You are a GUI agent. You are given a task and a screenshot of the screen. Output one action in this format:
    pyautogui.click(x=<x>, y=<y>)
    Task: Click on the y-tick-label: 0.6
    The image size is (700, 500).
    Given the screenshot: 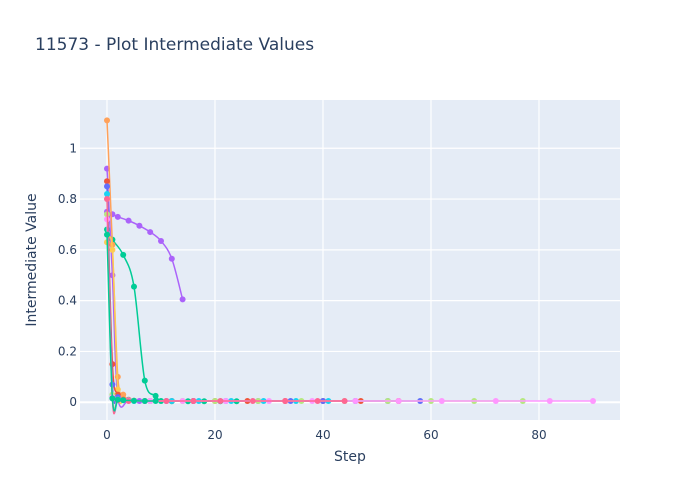 What is the action you would take?
    pyautogui.click(x=67, y=250)
    